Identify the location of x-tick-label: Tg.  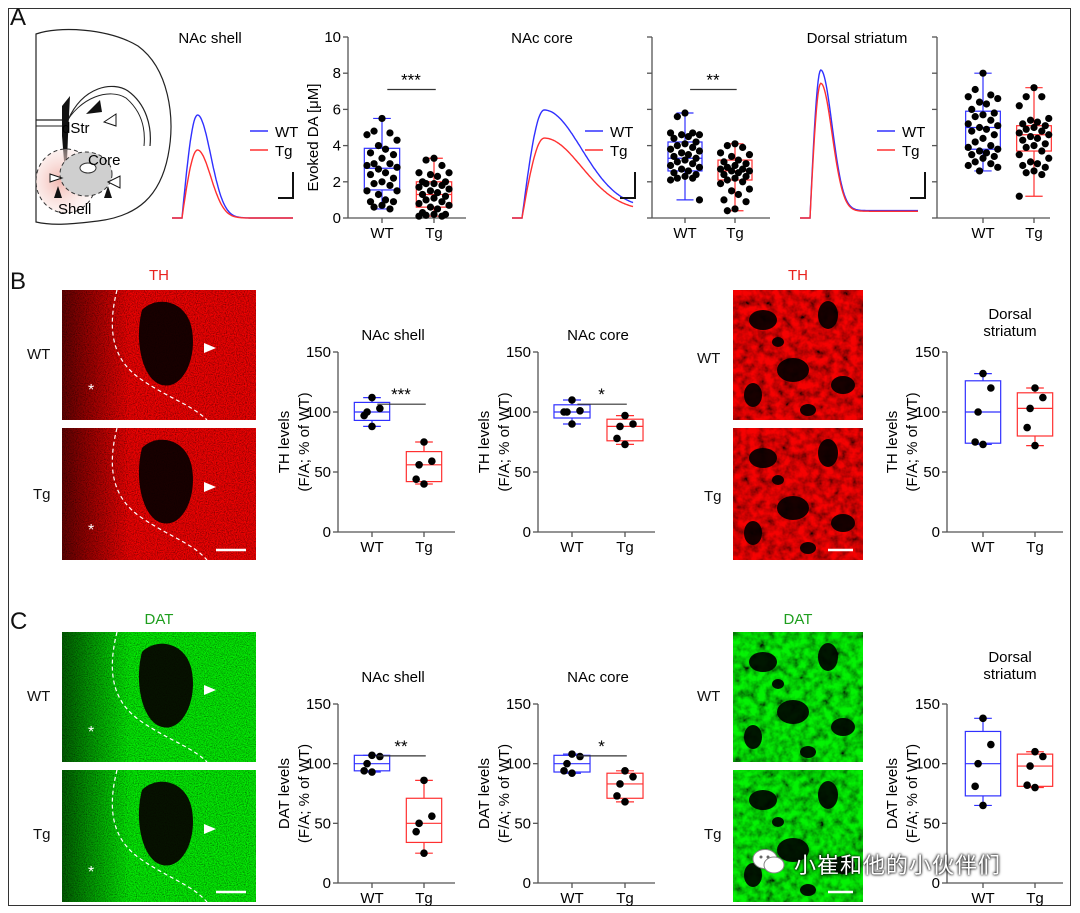
(424, 547).